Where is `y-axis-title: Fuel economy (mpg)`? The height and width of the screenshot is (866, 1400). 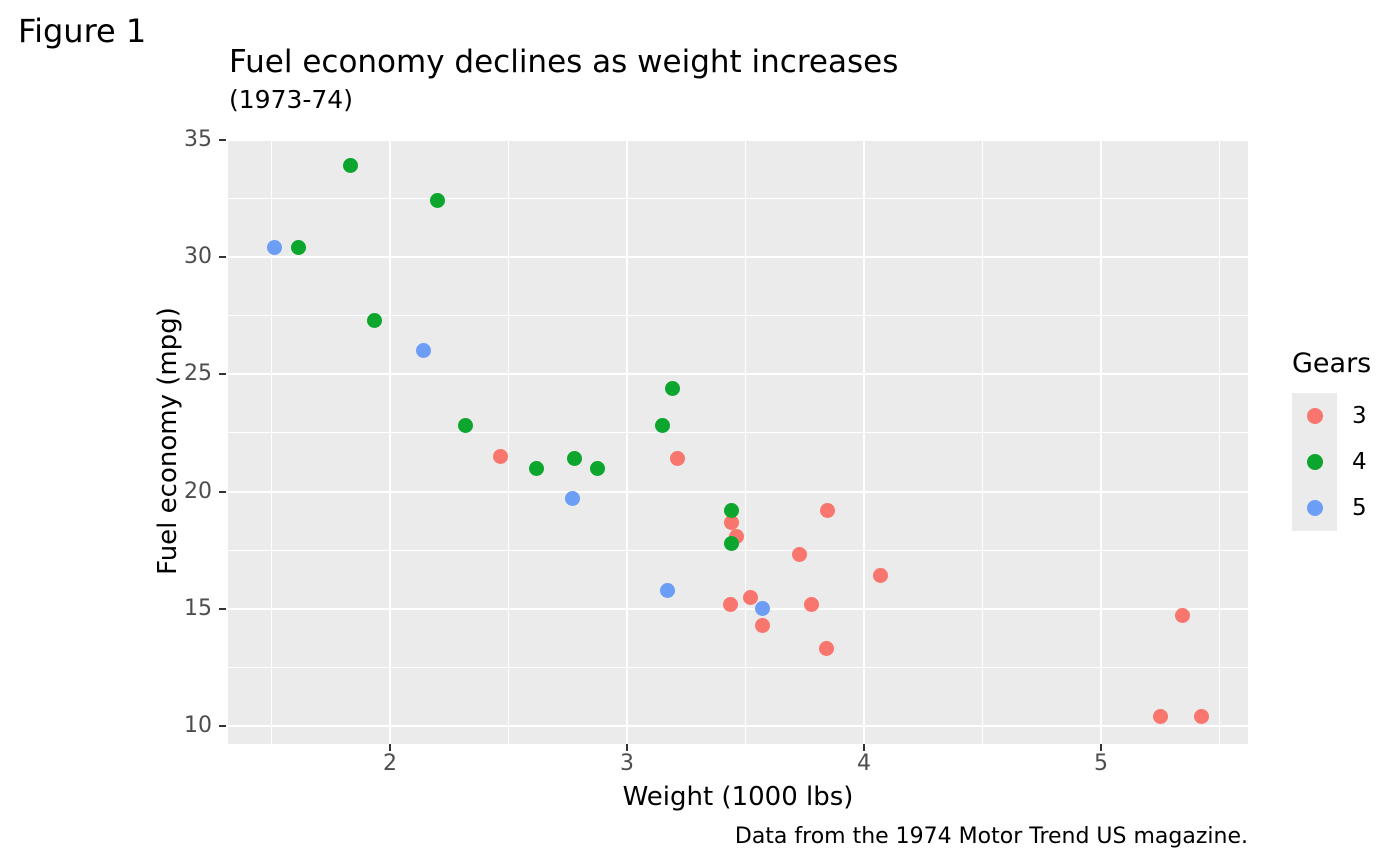
y-axis-title: Fuel economy (mpg) is located at coordinates (168, 441).